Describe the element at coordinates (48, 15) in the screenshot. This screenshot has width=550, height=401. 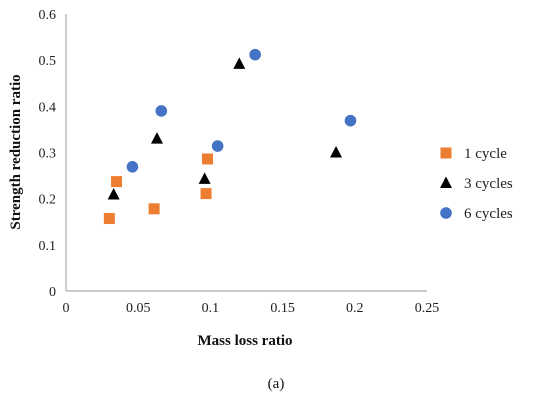
I see `y-tick-label: 0.6` at that location.